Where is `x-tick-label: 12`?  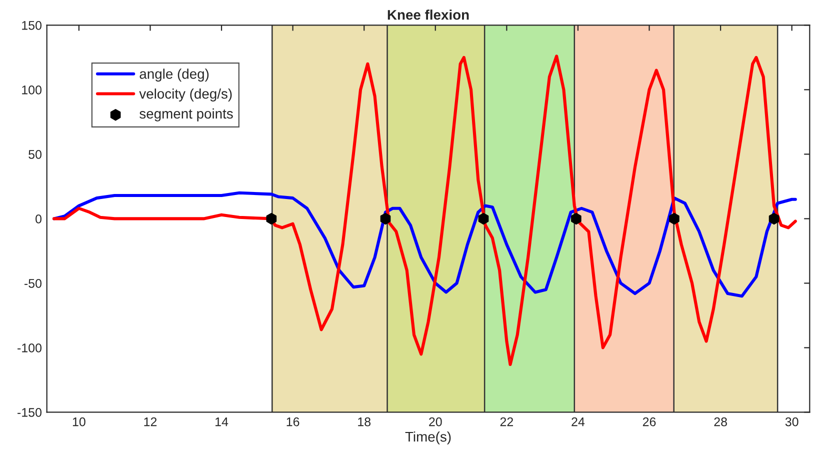
x-tick-label: 12 is located at coordinates (150, 421).